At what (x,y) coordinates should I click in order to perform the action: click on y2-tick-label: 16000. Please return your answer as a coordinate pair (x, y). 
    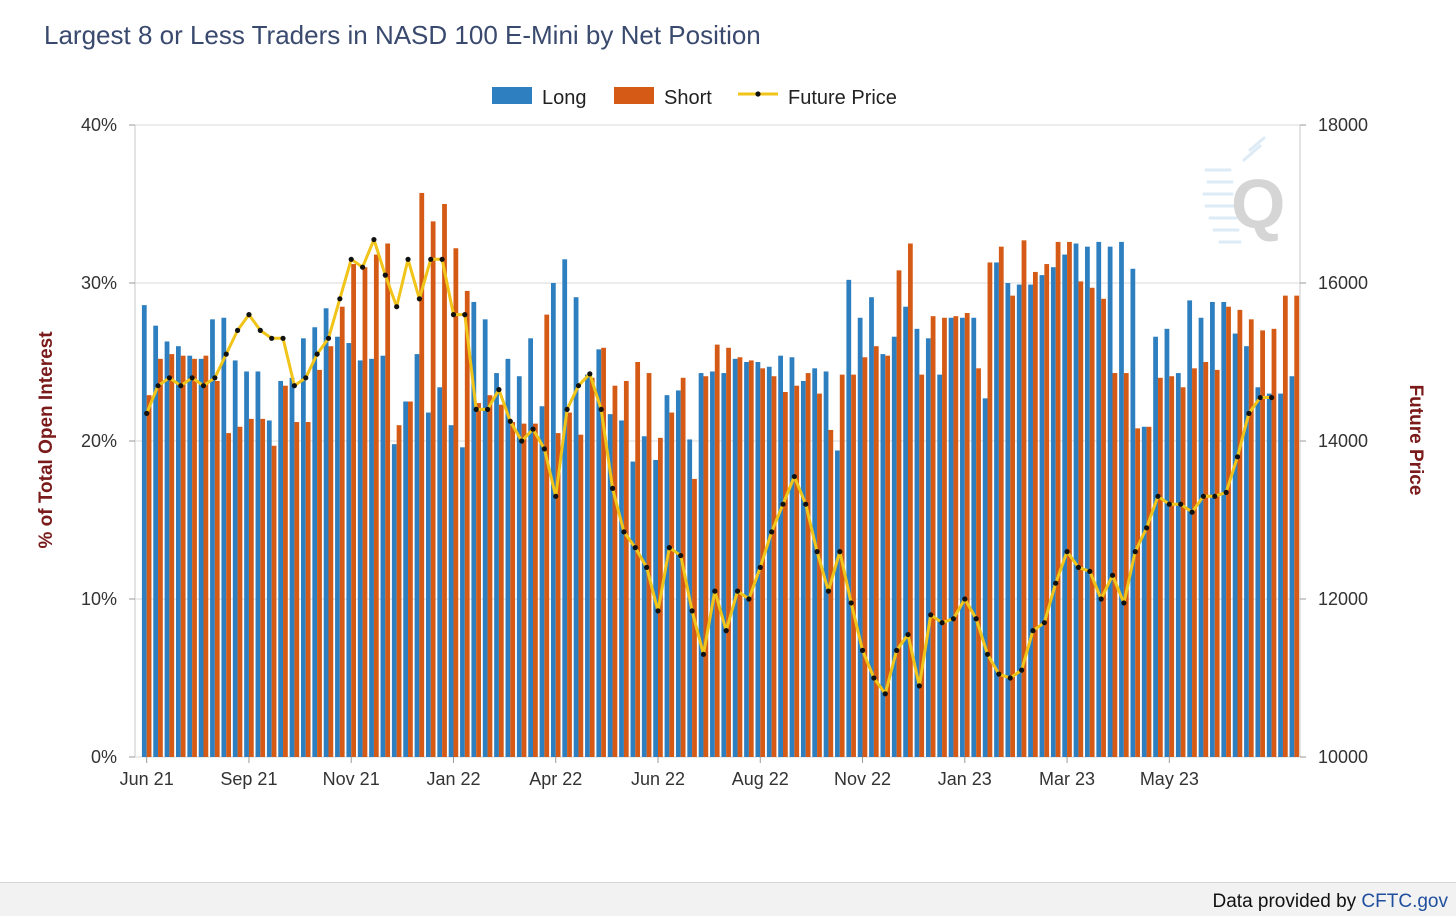
    Looking at the image, I should click on (1343, 283).